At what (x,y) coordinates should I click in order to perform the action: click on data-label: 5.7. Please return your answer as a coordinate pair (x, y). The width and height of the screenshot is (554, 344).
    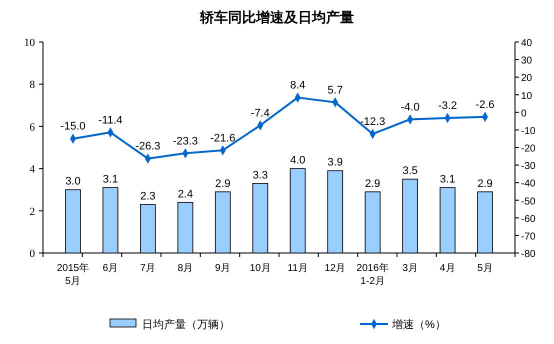
    Looking at the image, I should click on (335, 90).